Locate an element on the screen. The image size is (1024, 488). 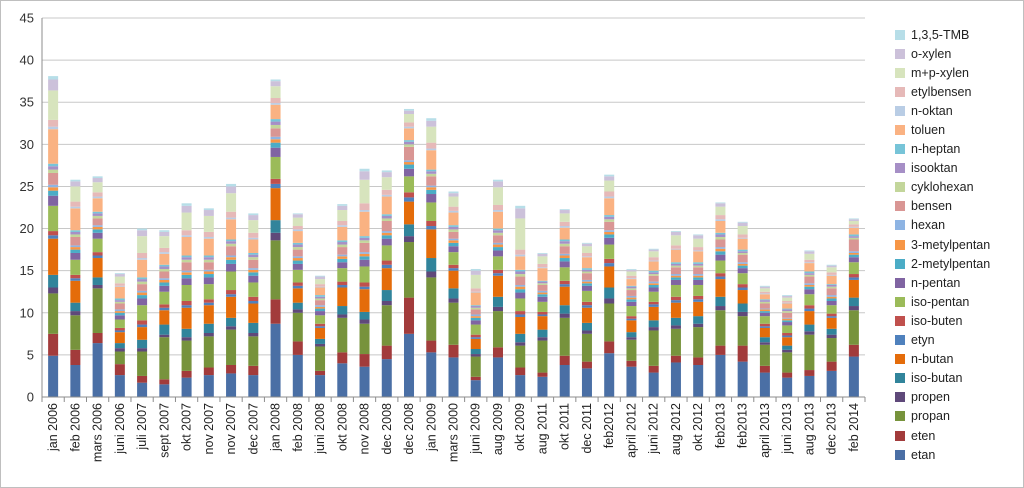
legend-label: n-heptan is located at coordinates (936, 149).